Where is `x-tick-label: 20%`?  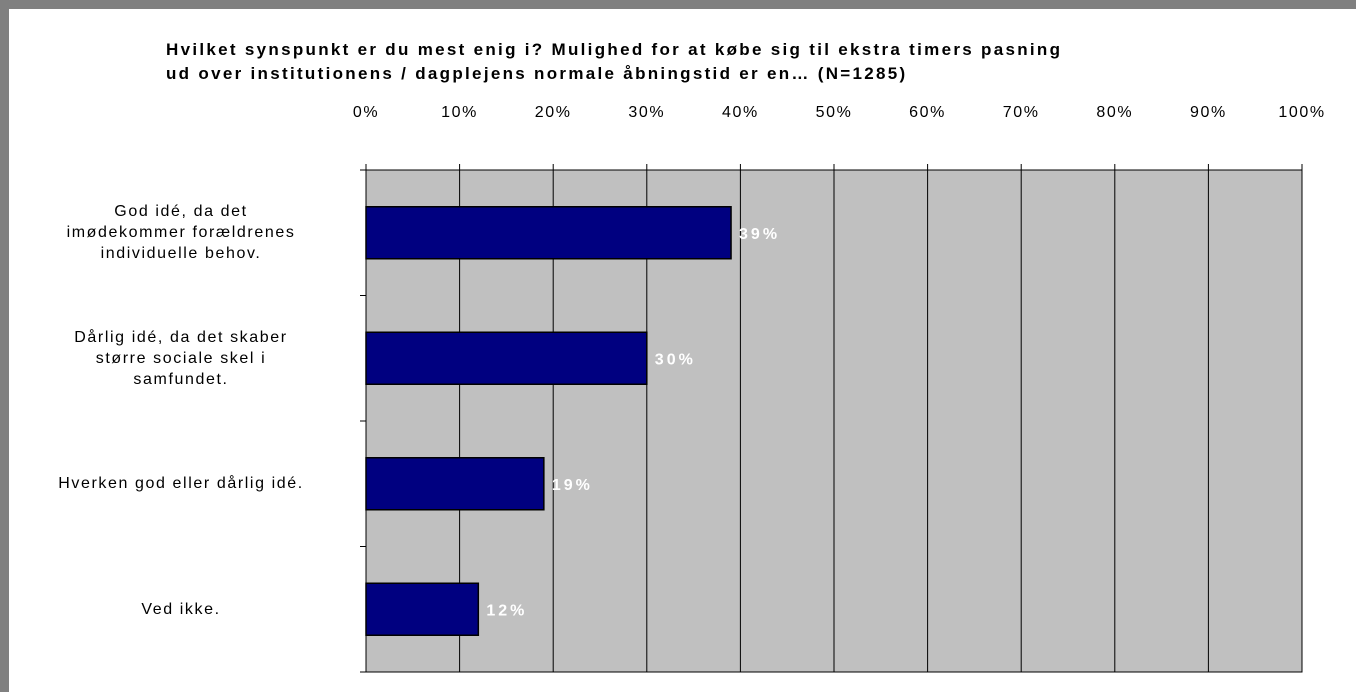 x-tick-label: 20% is located at coordinates (553, 112).